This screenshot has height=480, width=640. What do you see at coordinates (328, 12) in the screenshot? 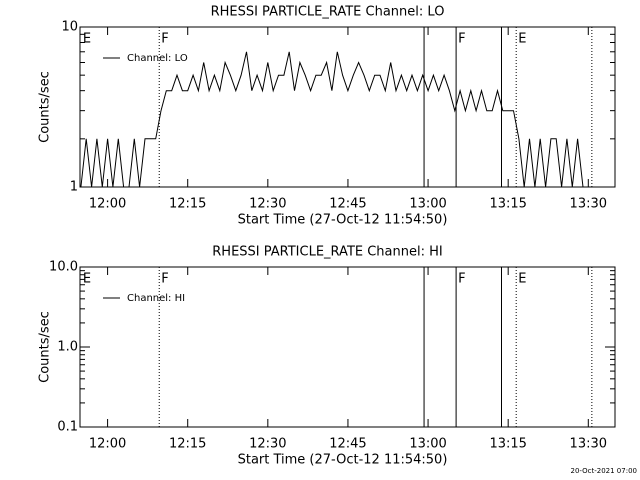
I see `chart-title: RHESSI PARTICLE_RATE Channel: LO` at bounding box center [328, 12].